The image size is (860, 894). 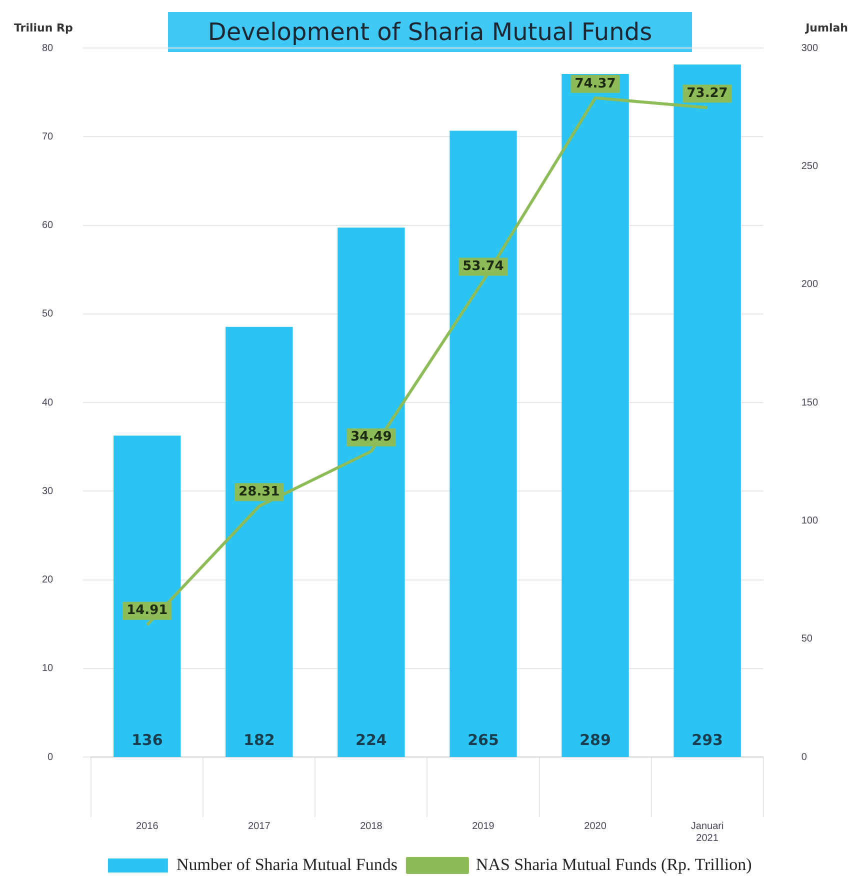 What do you see at coordinates (809, 520) in the screenshot?
I see `y2-tick-label: 100` at bounding box center [809, 520].